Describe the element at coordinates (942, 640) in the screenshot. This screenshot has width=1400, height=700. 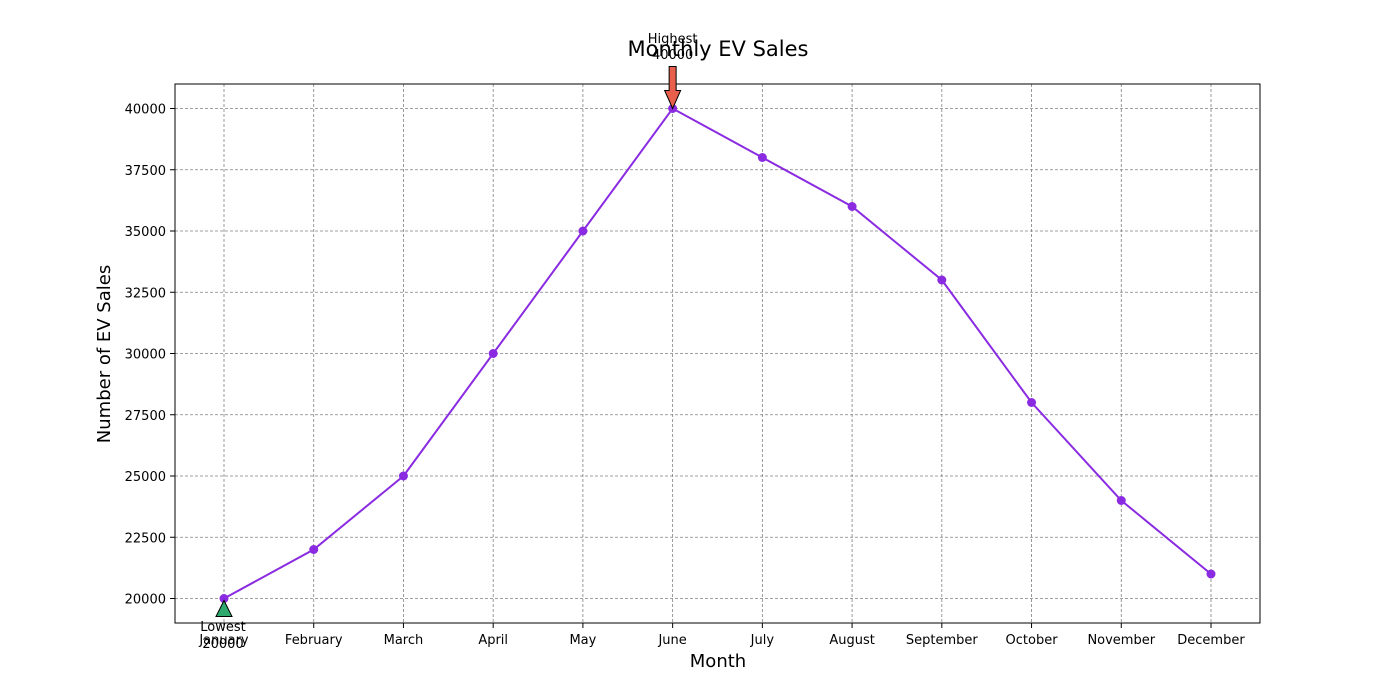
I see `x-tick-label: September` at that location.